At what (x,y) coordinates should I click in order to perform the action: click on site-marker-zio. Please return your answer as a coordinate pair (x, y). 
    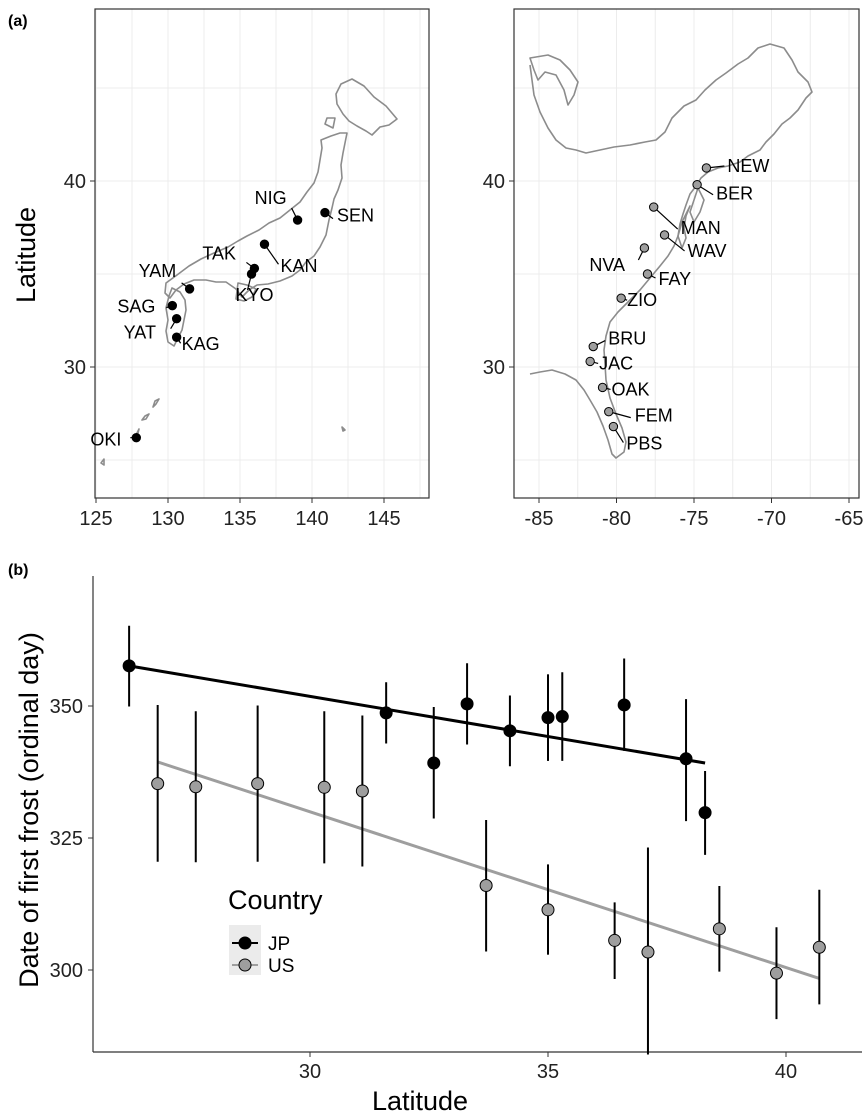
    Looking at the image, I should click on (621, 298).